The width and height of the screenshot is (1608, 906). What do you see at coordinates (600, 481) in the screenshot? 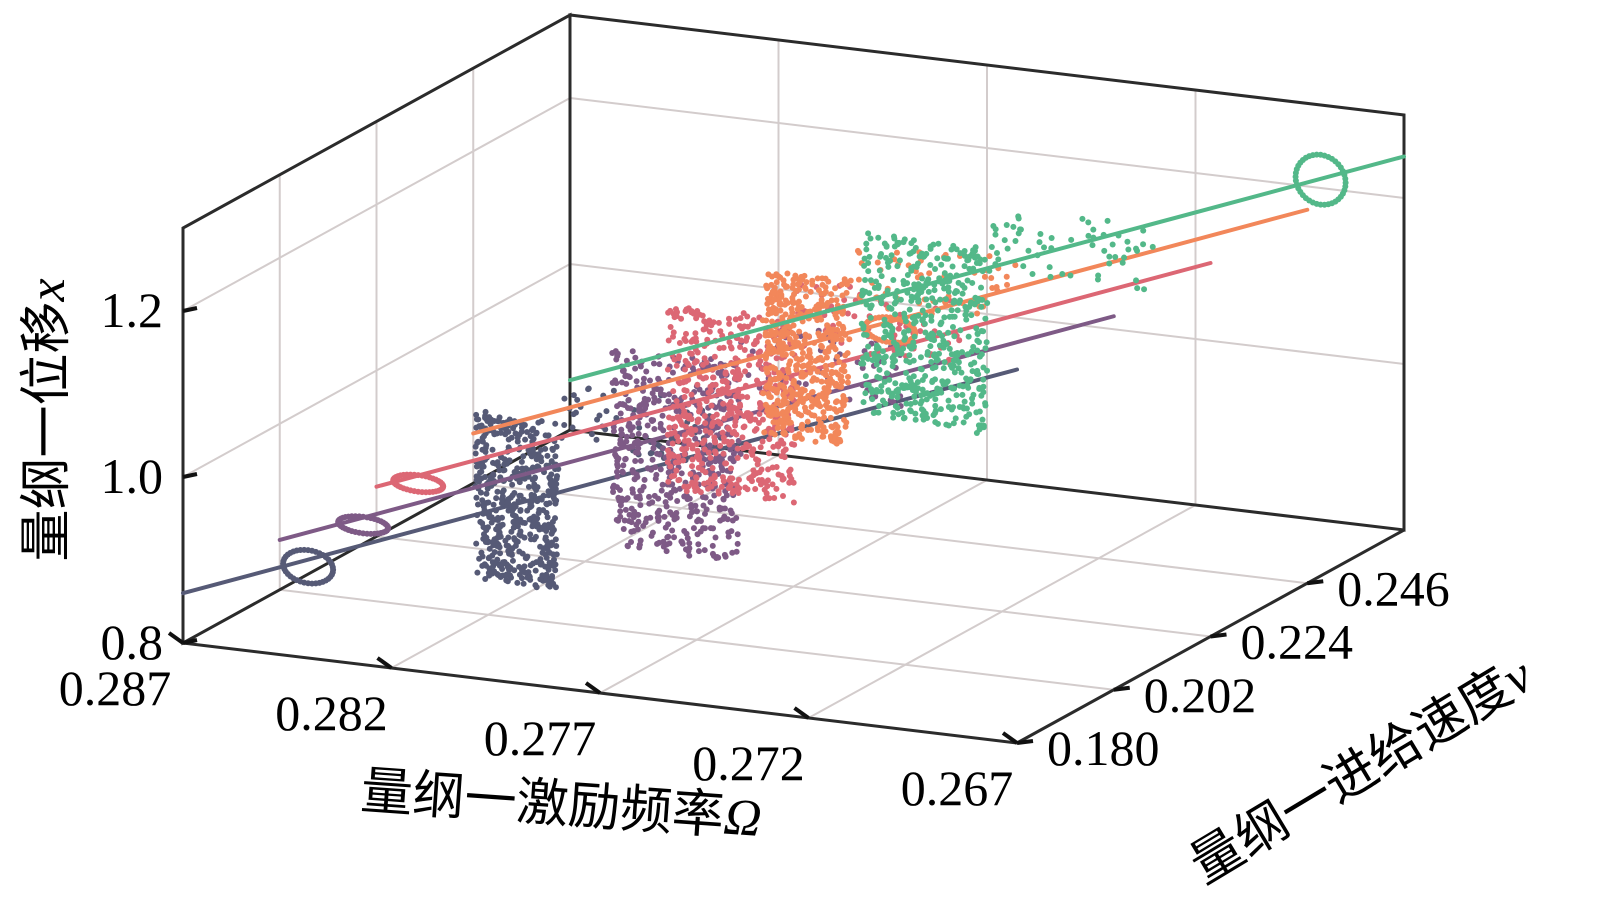
I see `series-v-0.18` at bounding box center [600, 481].